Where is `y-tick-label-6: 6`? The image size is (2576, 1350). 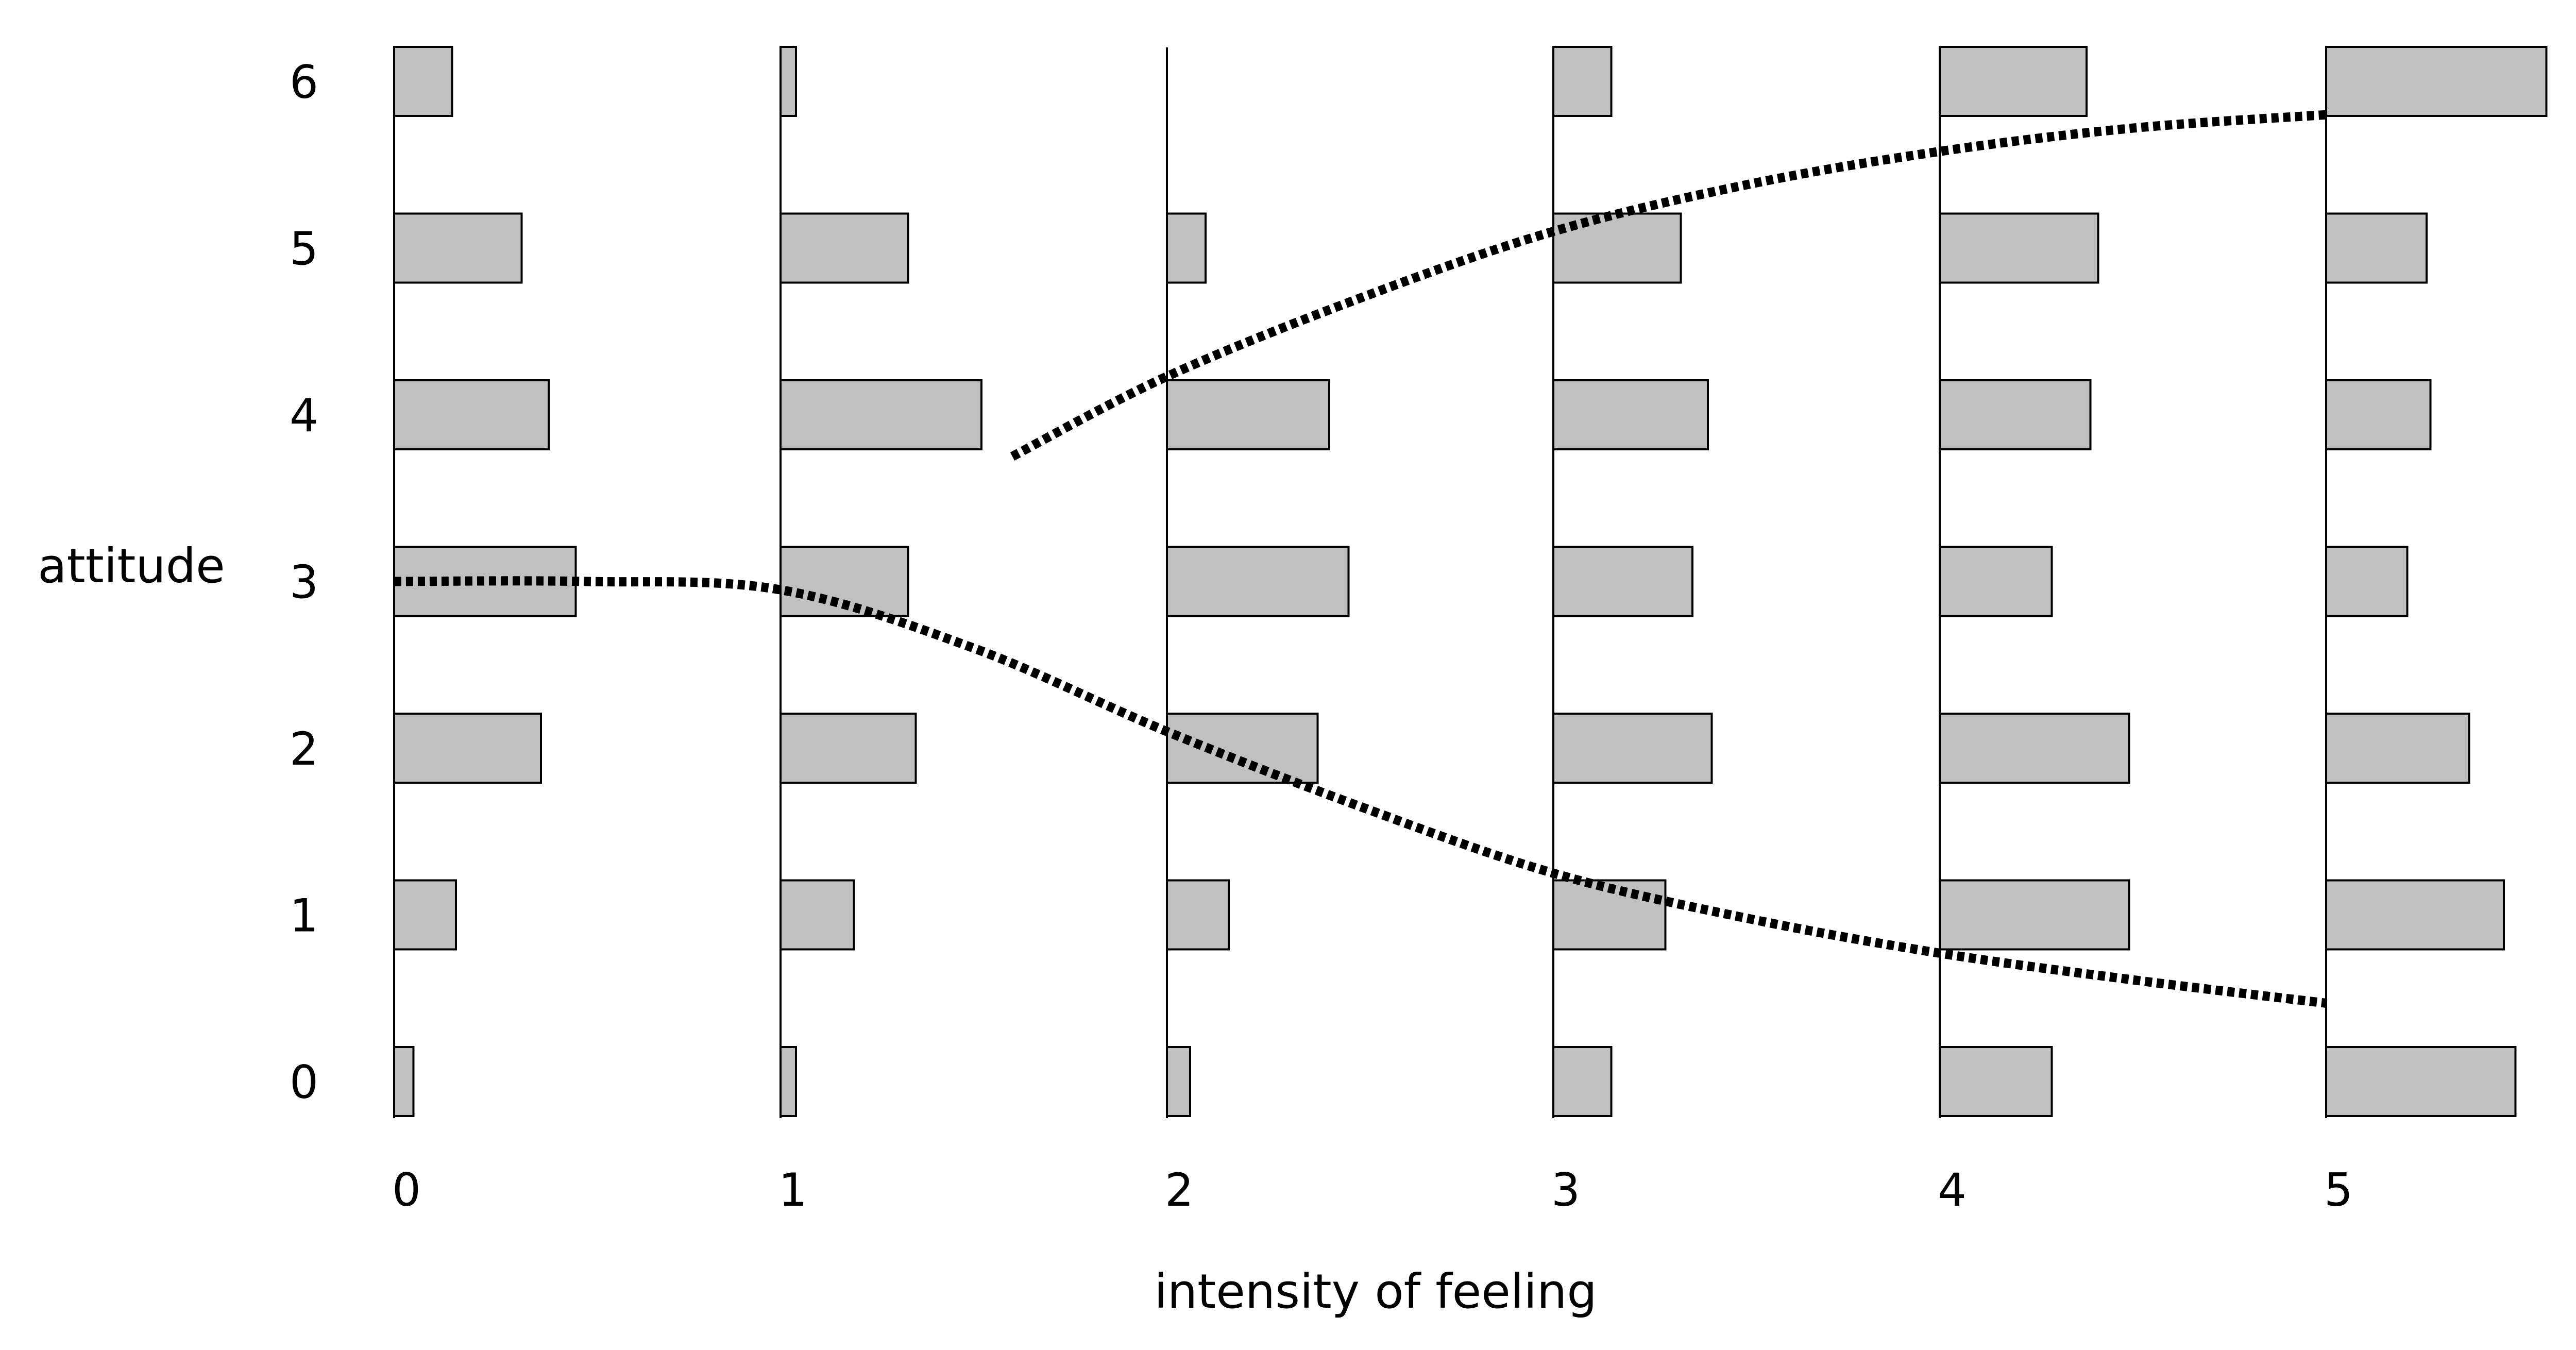
y-tick-label-6: 6 is located at coordinates (304, 82).